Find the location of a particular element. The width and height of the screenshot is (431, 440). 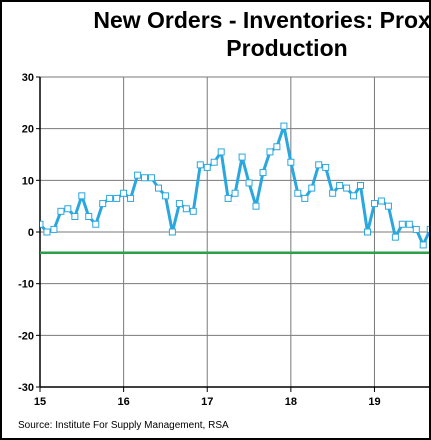

x-tick-label: 19 is located at coordinates (374, 402).